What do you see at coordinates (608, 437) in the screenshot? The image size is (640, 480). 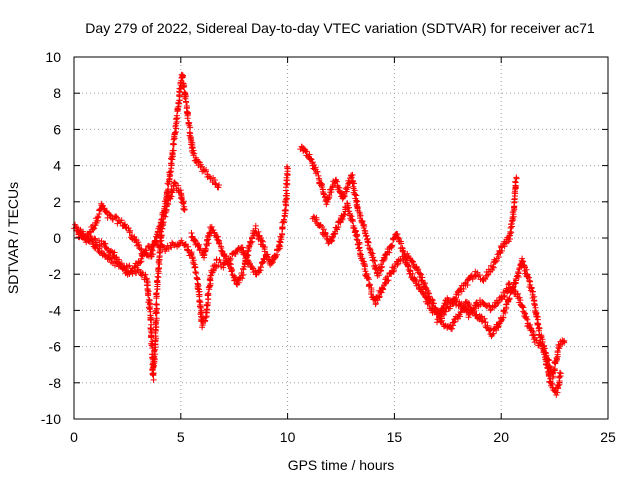 I see `x-tick-label: 25` at bounding box center [608, 437].